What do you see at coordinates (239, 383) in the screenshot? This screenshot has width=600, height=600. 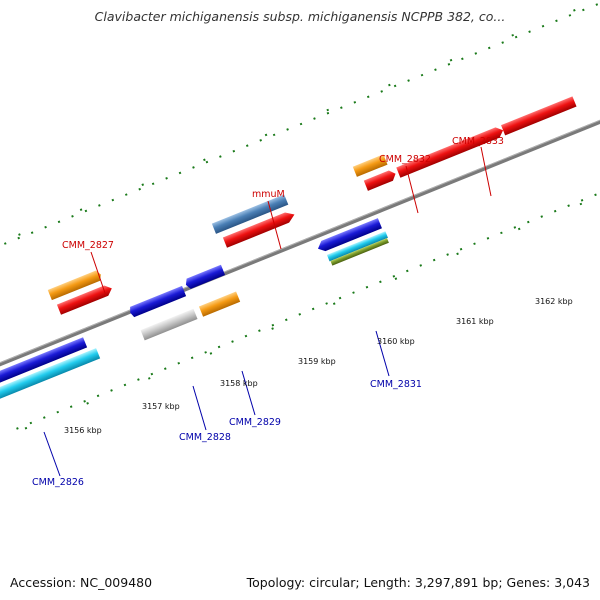 I see `scale-label: 3158 kbp` at bounding box center [239, 383].